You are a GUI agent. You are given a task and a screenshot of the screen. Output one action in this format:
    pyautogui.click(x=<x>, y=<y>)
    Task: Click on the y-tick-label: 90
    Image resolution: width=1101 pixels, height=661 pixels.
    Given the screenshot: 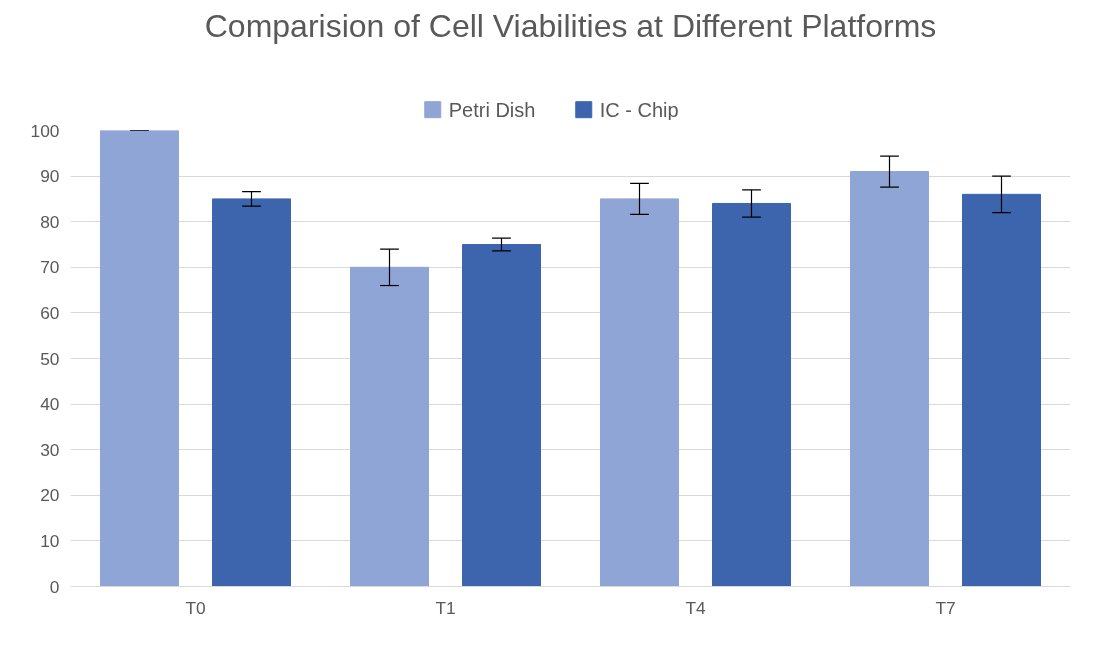 What is the action you would take?
    pyautogui.click(x=50, y=176)
    